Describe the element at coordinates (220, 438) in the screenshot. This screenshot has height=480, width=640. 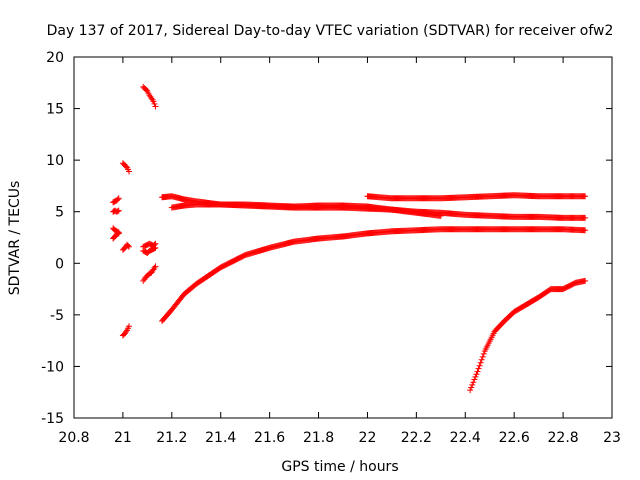
I see `x-tick-label: 21.4` at that location.